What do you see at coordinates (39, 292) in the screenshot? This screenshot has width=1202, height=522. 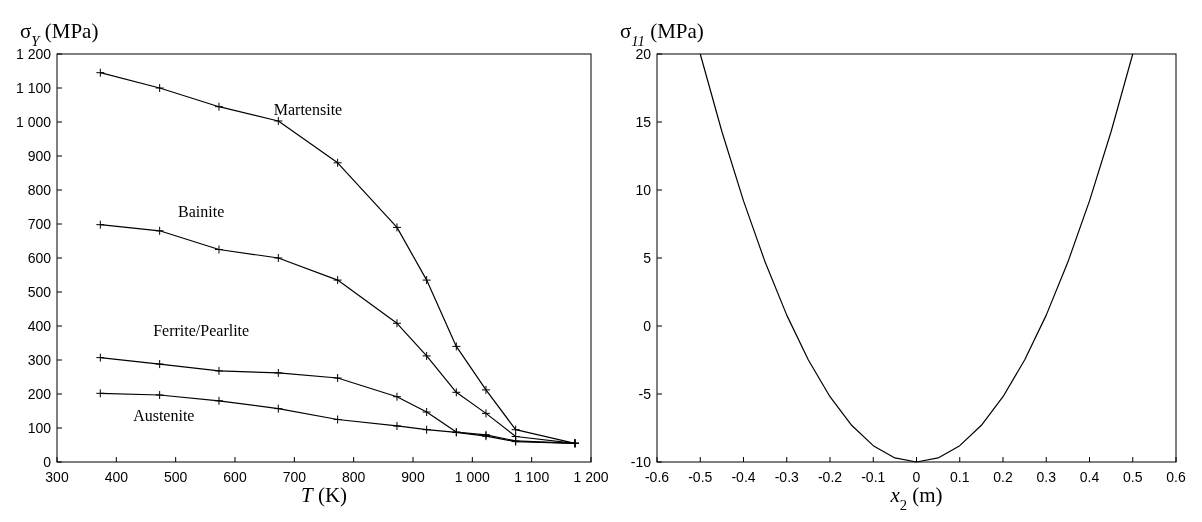 I see `y-tick-label: 500` at bounding box center [39, 292].